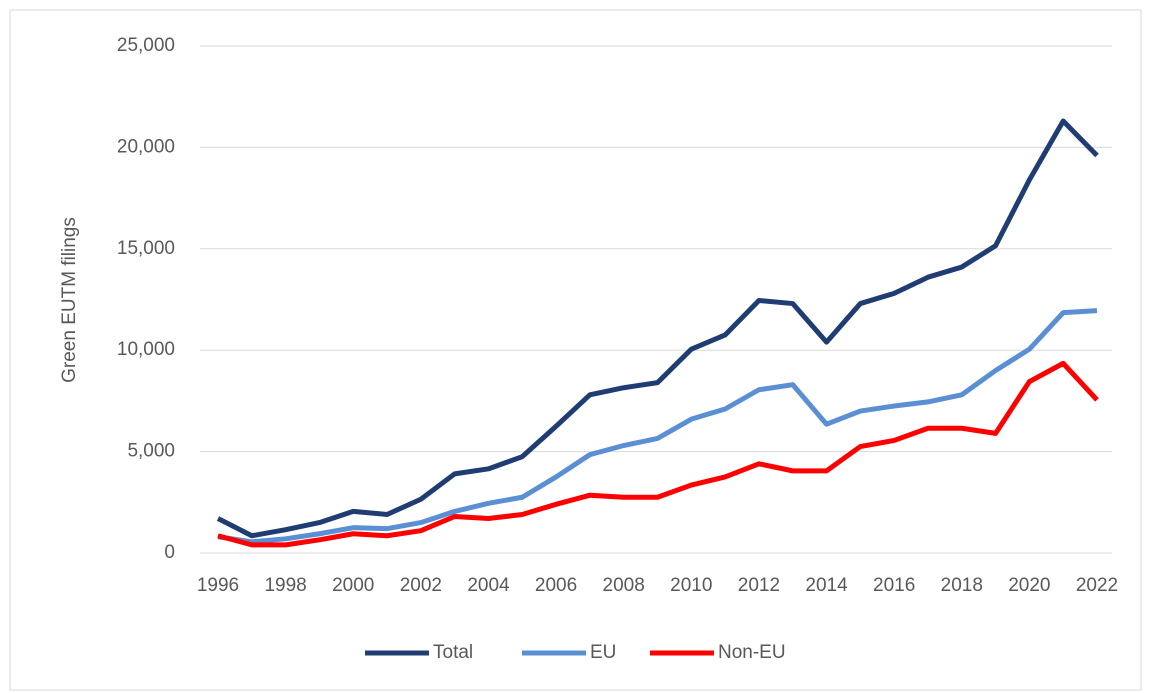 This screenshot has height=693, width=1149. I want to click on x-tick-label: 2018, so click(962, 585).